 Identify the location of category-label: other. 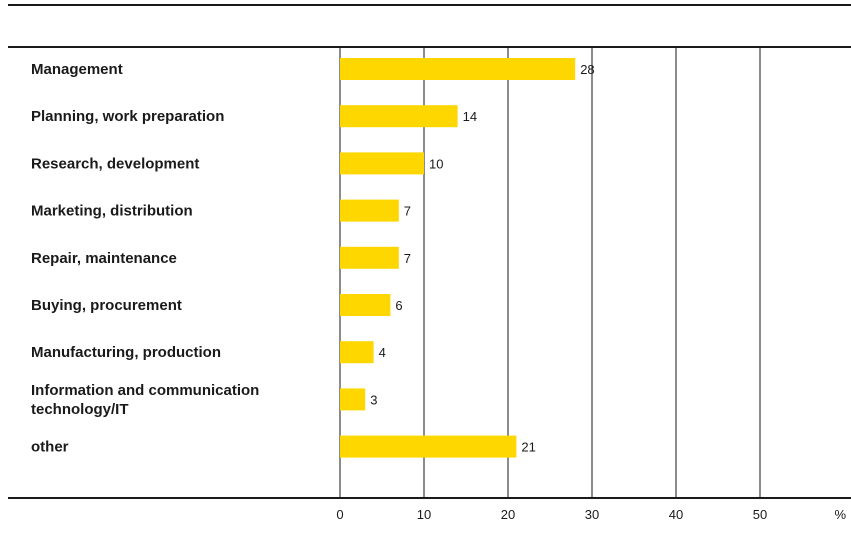
(50, 447).